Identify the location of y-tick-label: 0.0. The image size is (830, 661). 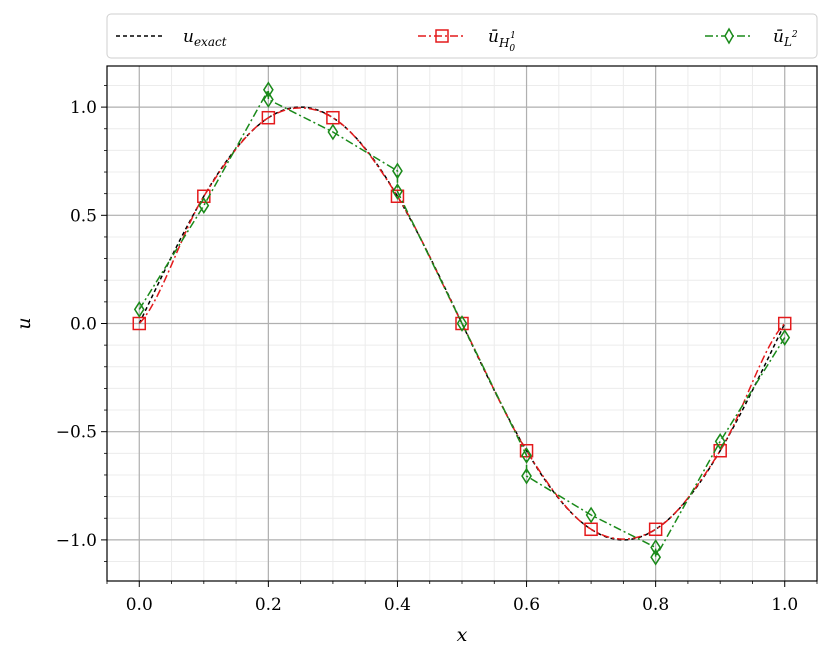
(83, 325).